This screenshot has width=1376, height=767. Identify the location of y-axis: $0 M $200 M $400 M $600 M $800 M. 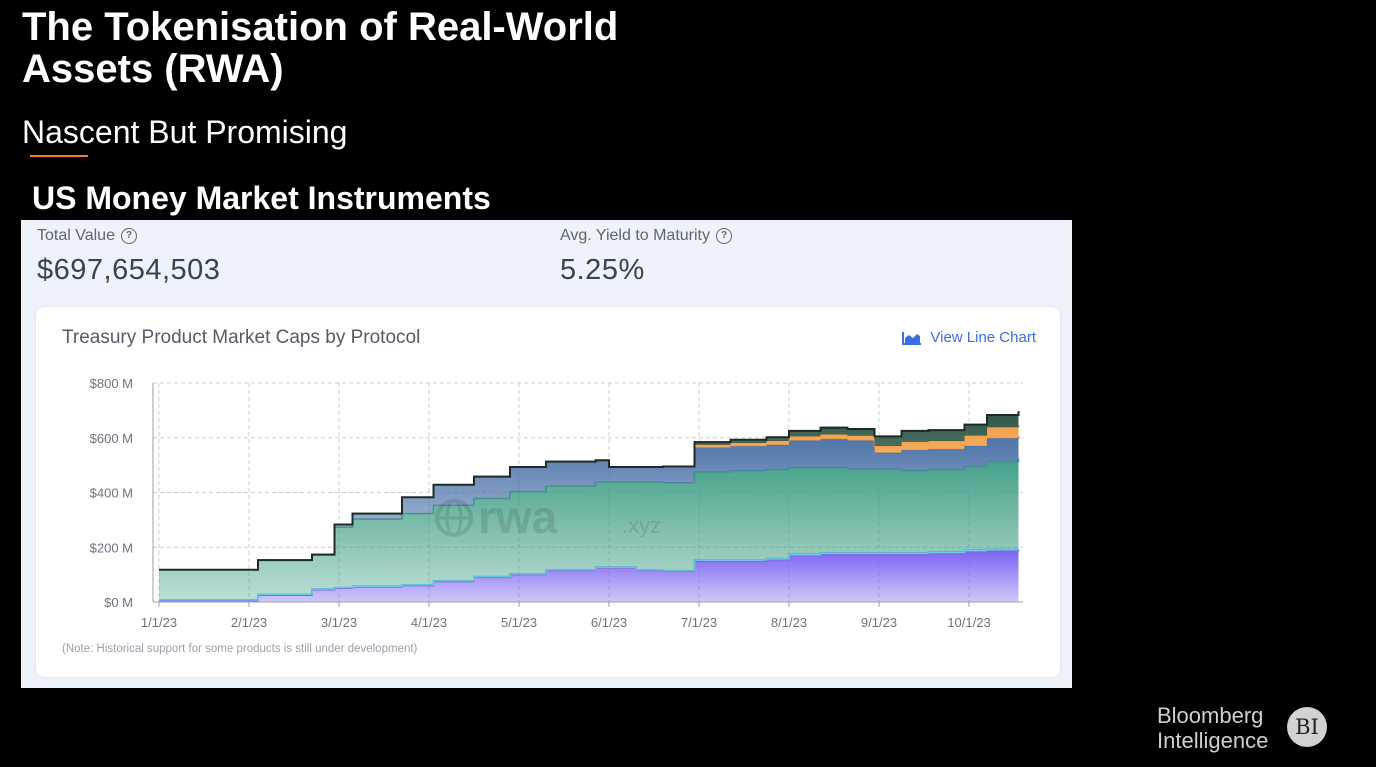
(122, 493).